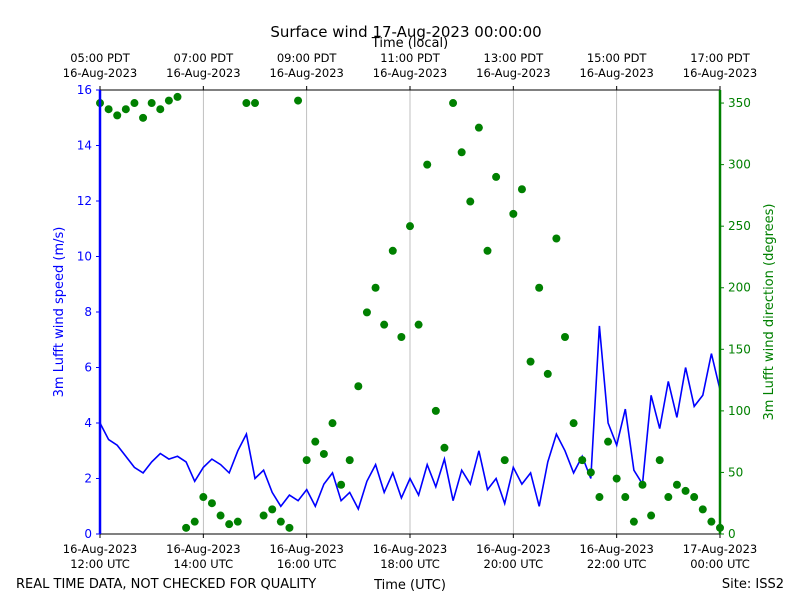 The width and height of the screenshot is (800, 600). What do you see at coordinates (735, 472) in the screenshot?
I see `y2-tick-label: 50` at bounding box center [735, 472].